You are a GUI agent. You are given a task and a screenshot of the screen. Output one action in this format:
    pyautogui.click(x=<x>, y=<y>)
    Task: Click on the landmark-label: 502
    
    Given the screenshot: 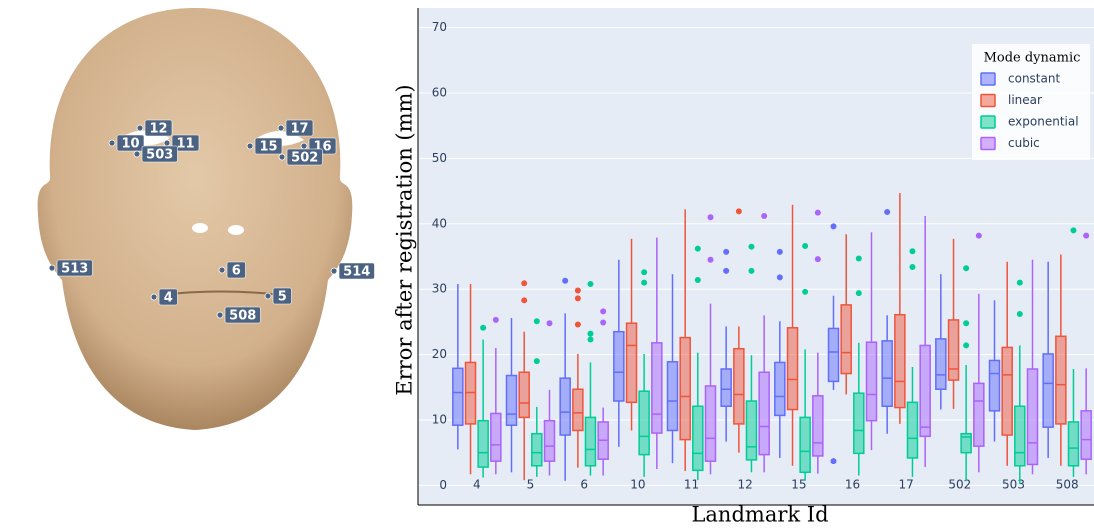 What is the action you would take?
    pyautogui.click(x=304, y=158)
    